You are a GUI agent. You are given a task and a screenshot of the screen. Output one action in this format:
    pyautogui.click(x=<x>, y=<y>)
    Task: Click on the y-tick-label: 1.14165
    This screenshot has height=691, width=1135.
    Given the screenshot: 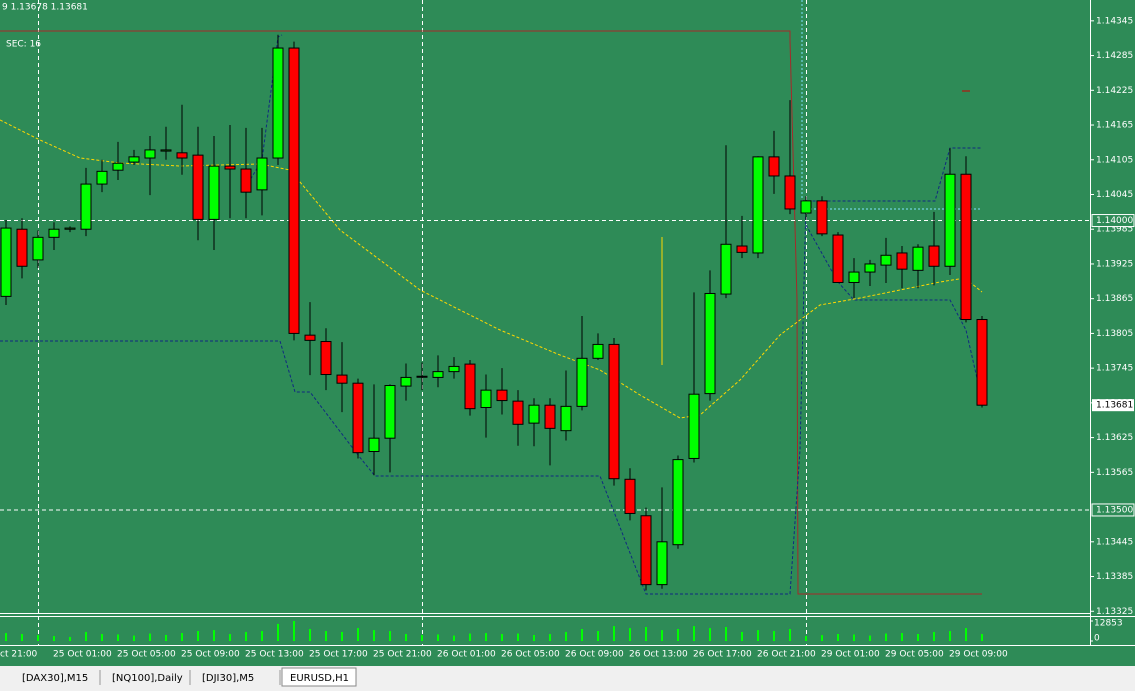 What is the action you would take?
    pyautogui.click(x=1114, y=126)
    